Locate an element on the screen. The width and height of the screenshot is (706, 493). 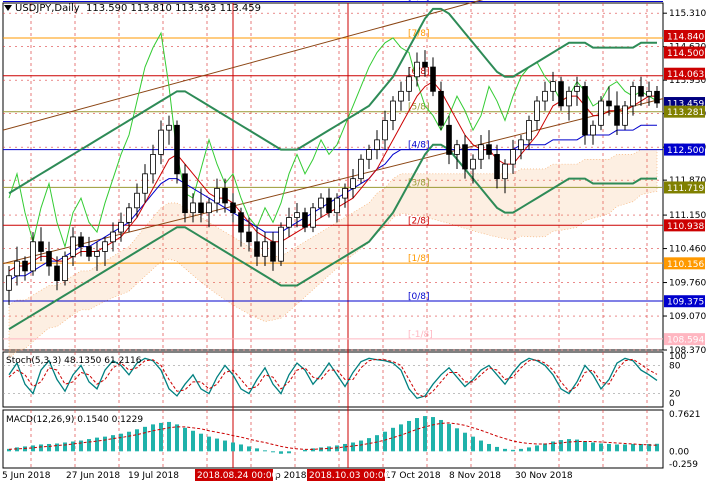
price-axis-label: 111.870 is located at coordinates (687, 181).